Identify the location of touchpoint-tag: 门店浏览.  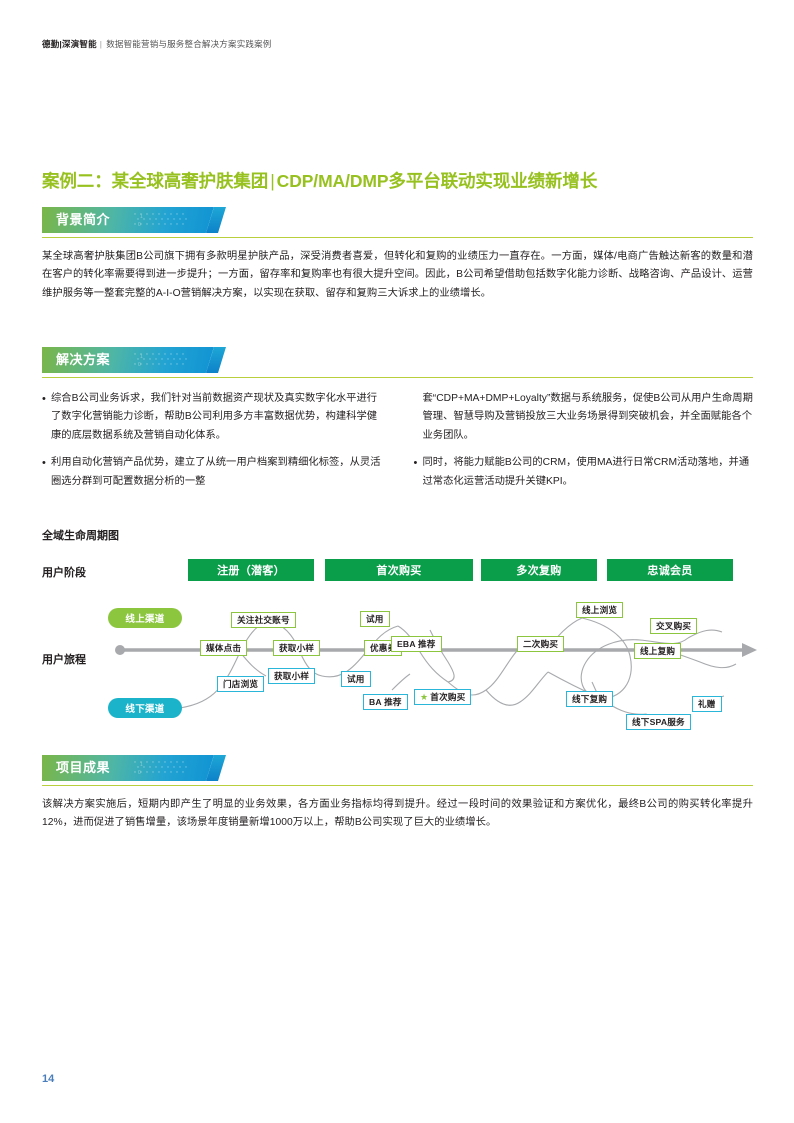
(241, 684).